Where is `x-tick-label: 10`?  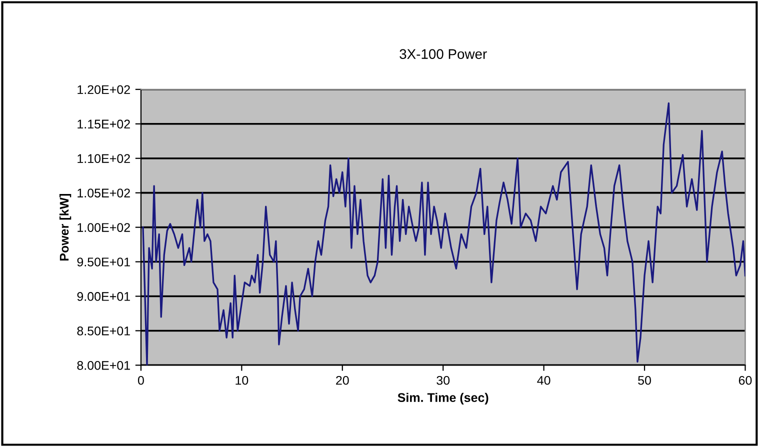 x-tick-label: 10 is located at coordinates (242, 380).